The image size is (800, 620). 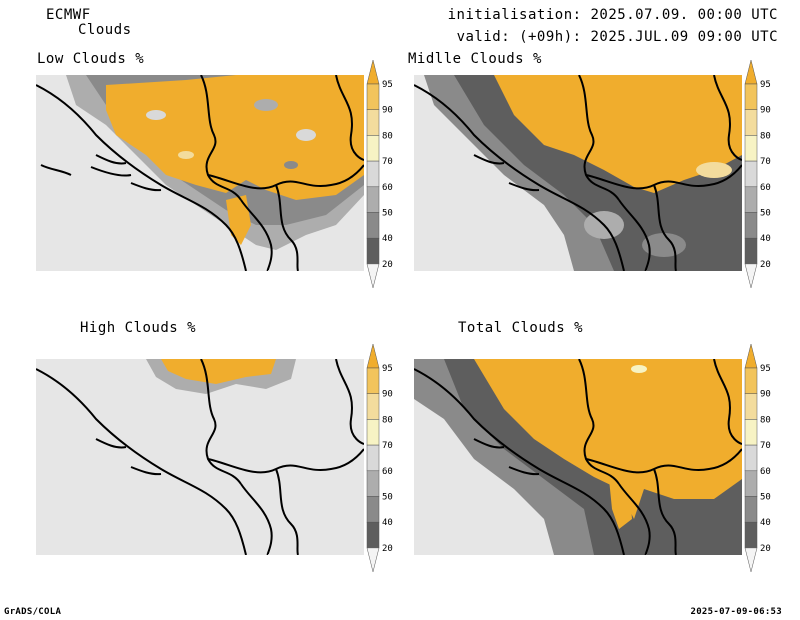 I want to click on panel-title-total-clouds: Total Clouds %, so click(x=521, y=328).